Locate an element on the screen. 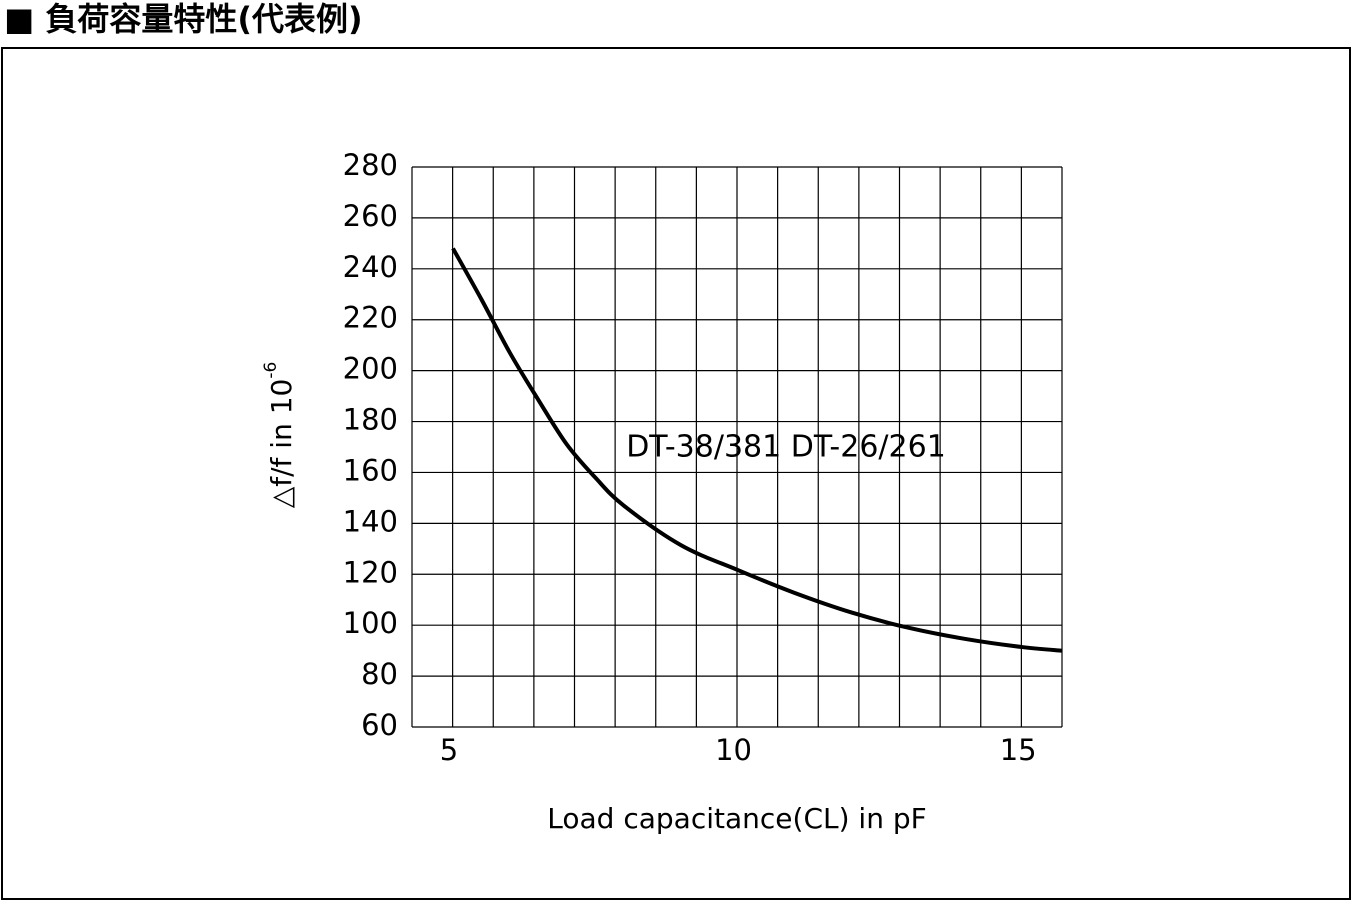 This screenshot has height=907, width=1353. y-tick-label: 100 is located at coordinates (370, 623).